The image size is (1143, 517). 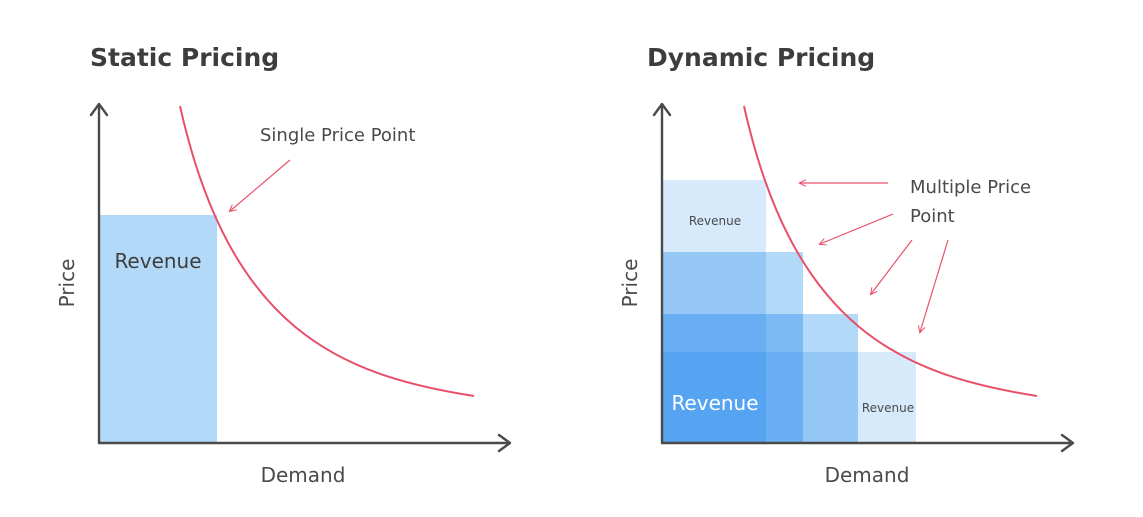 What do you see at coordinates (714, 403) in the screenshot?
I see `dynamic-revenue-main-label: Revenue` at bounding box center [714, 403].